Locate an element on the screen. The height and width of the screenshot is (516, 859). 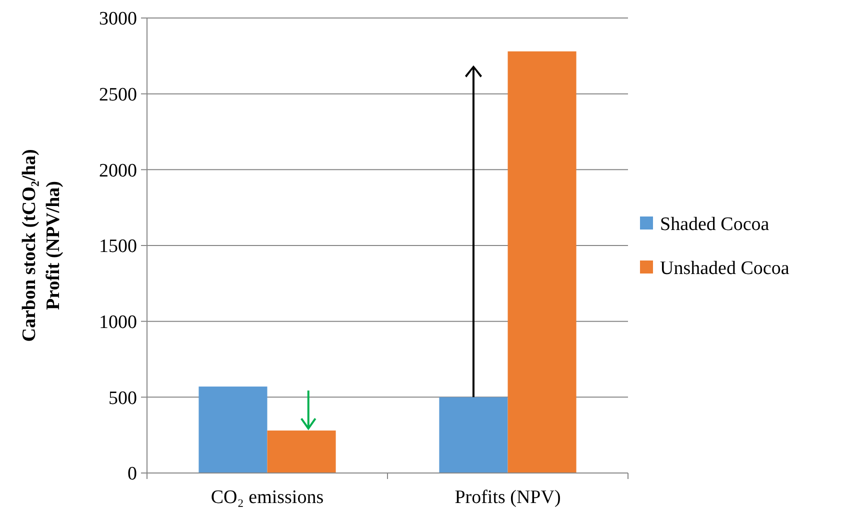
y-tick-label: 500 is located at coordinates (122, 398).